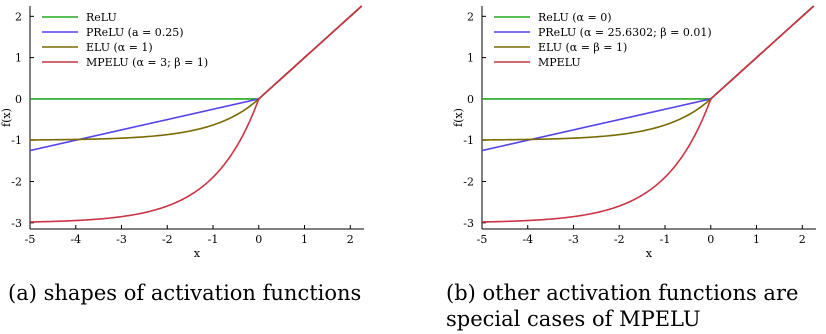 This screenshot has width=826, height=334. I want to click on legend-entry: PReLU (α = 25.6302; β = 0.01), so click(625, 32).